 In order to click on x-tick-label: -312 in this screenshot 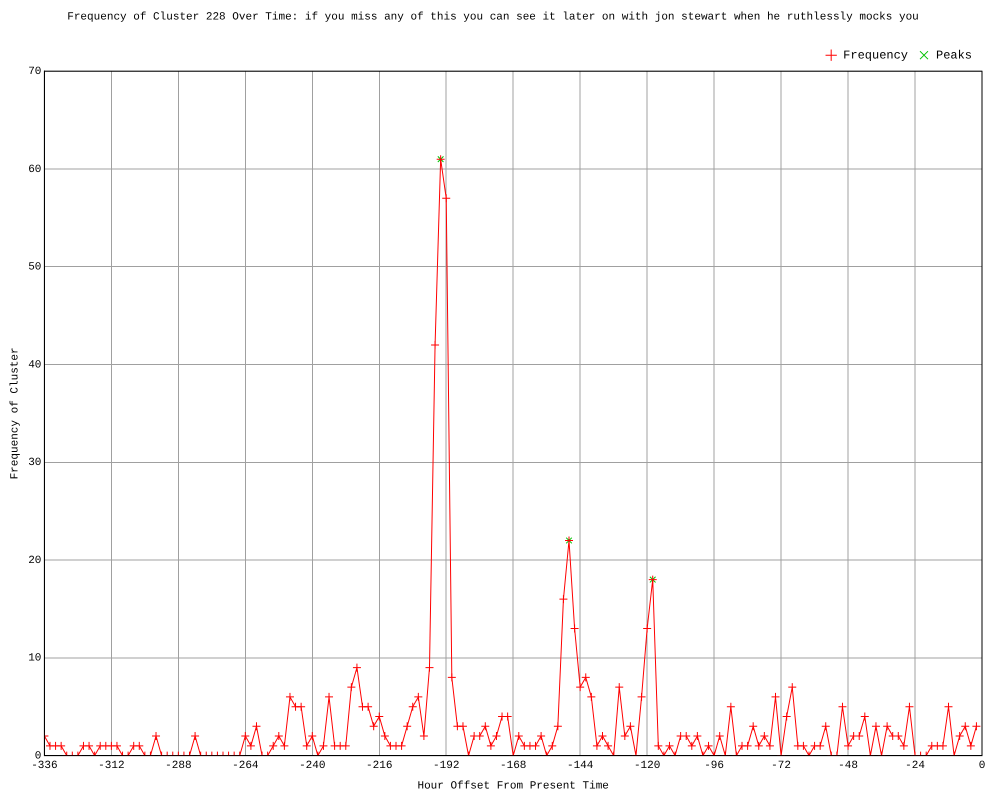, I will do `click(111, 766)`.